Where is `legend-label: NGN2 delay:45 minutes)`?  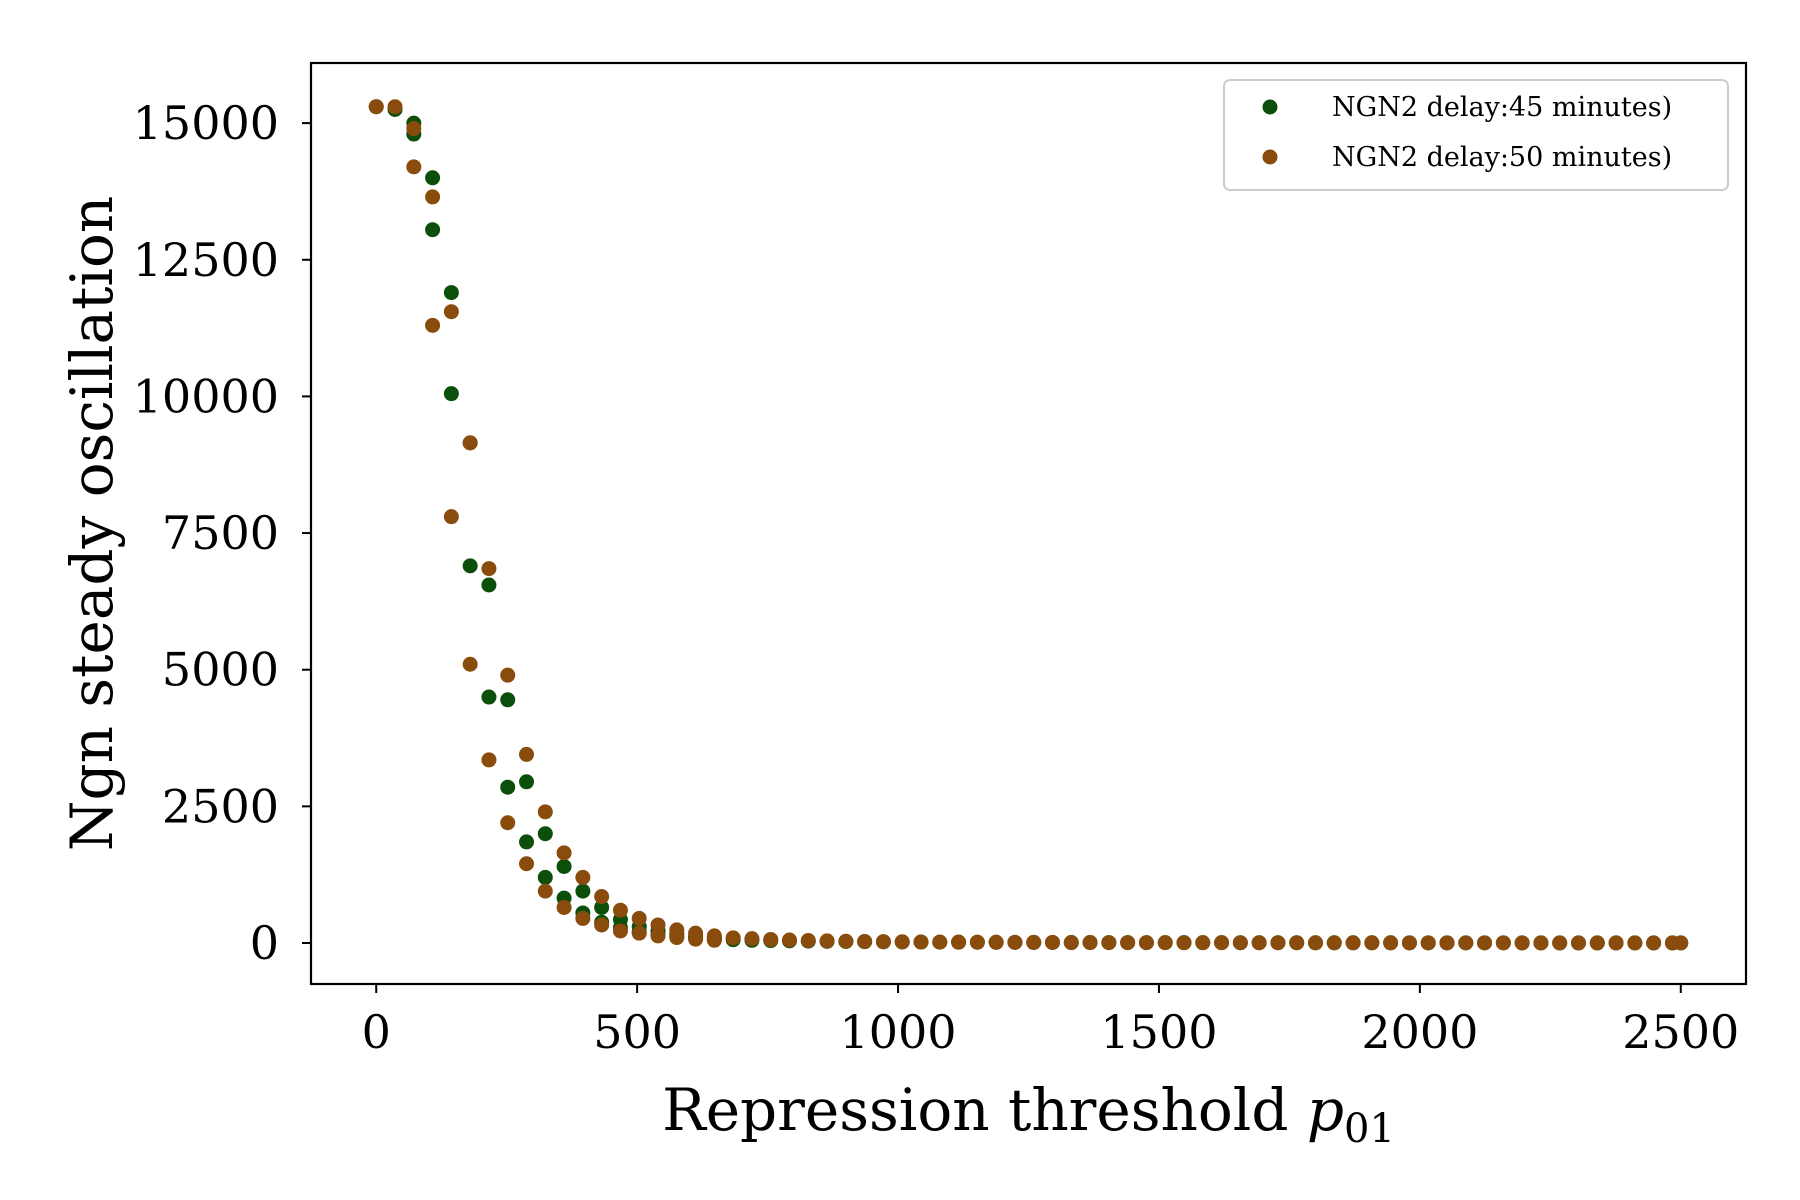 legend-label: NGN2 delay:45 minutes) is located at coordinates (1502, 107).